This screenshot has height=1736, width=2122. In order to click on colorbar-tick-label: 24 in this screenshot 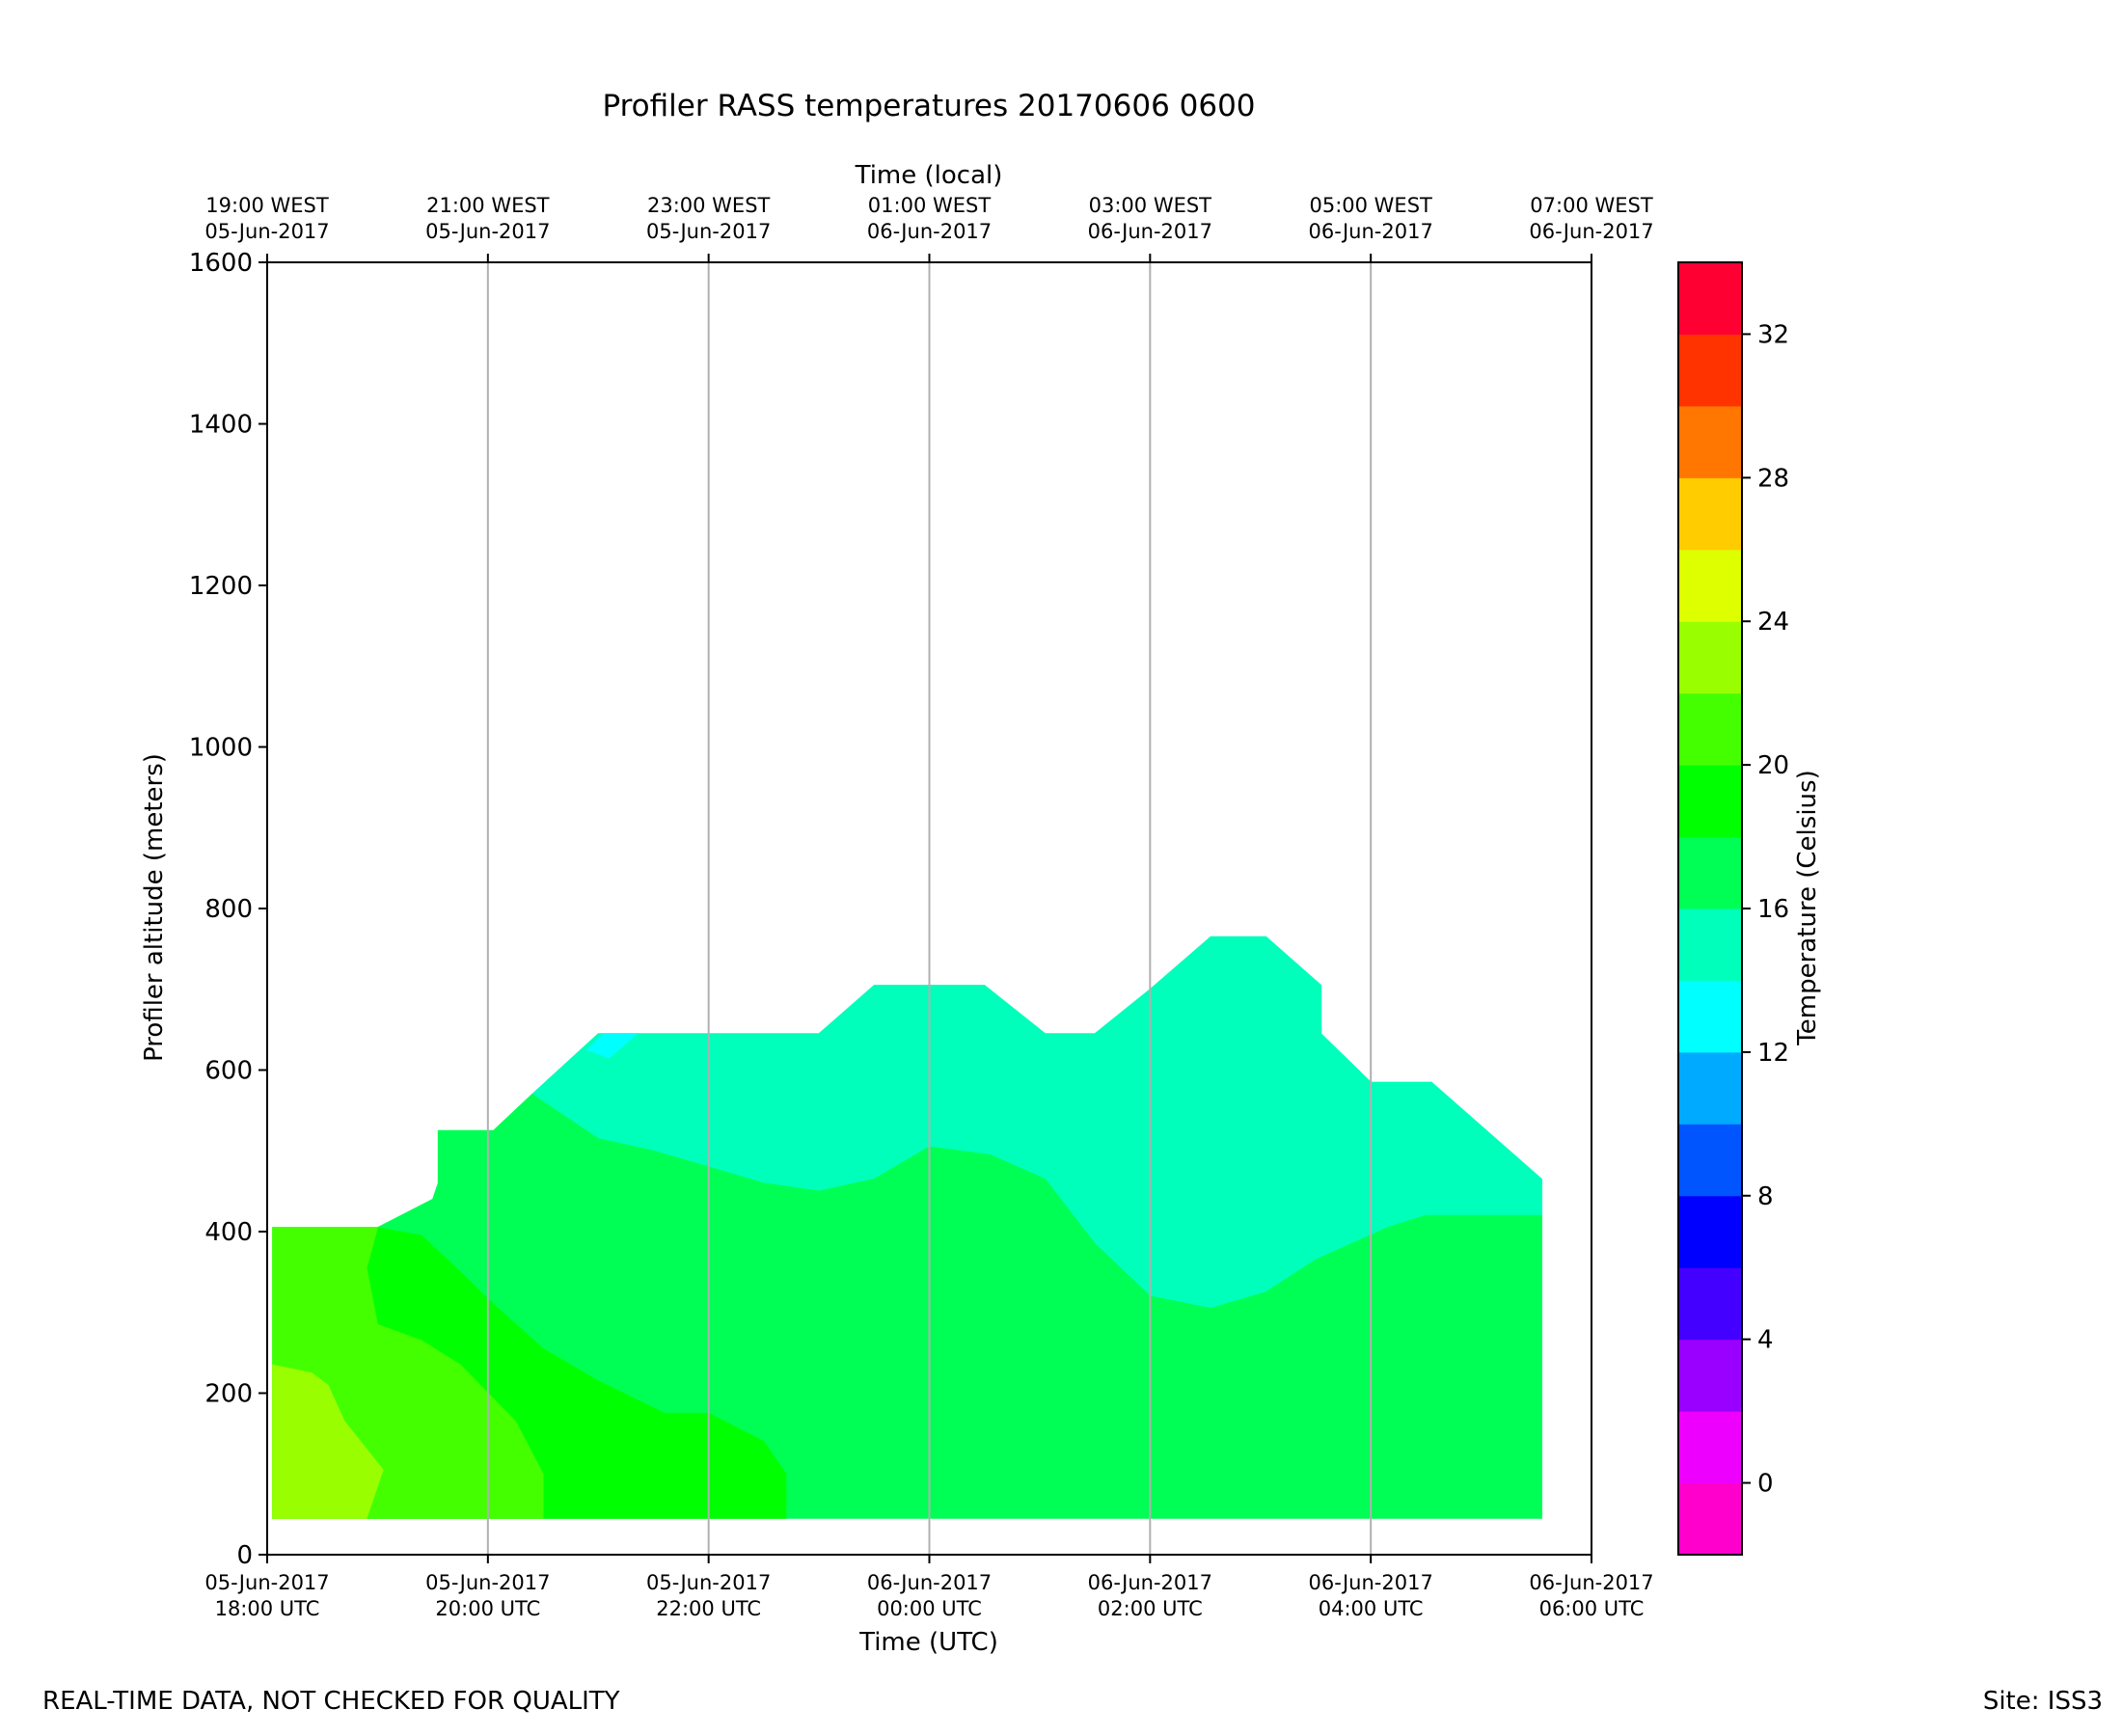, I will do `click(1773, 622)`.